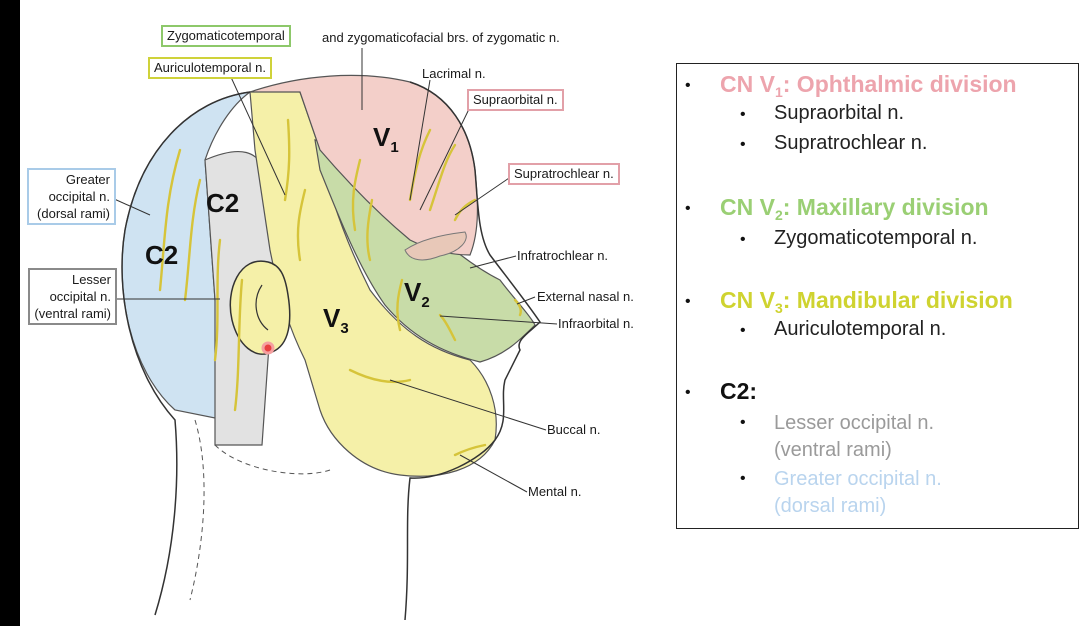 This screenshot has width=1082, height=626. Describe the element at coordinates (186, 353) in the screenshot. I see `head-back-outline` at that location.